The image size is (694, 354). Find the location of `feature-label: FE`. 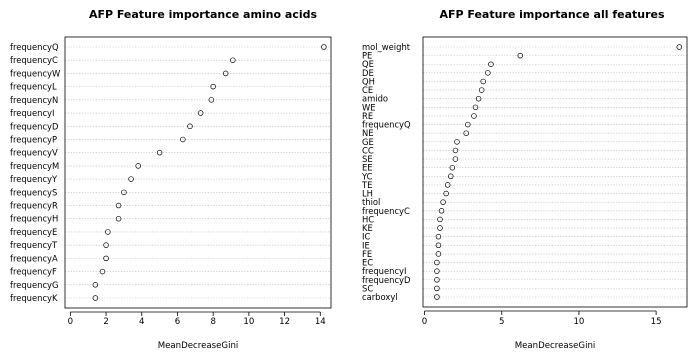

feature-label: FE is located at coordinates (367, 254).